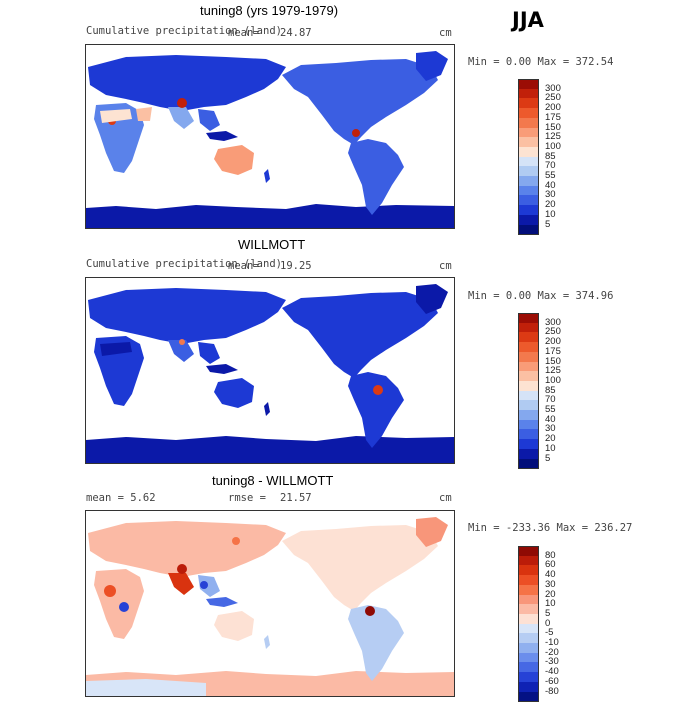 Image resolution: width=700 pixels, height=702 pixels. I want to click on panel-3-rmse-label: rmse =, so click(247, 498).